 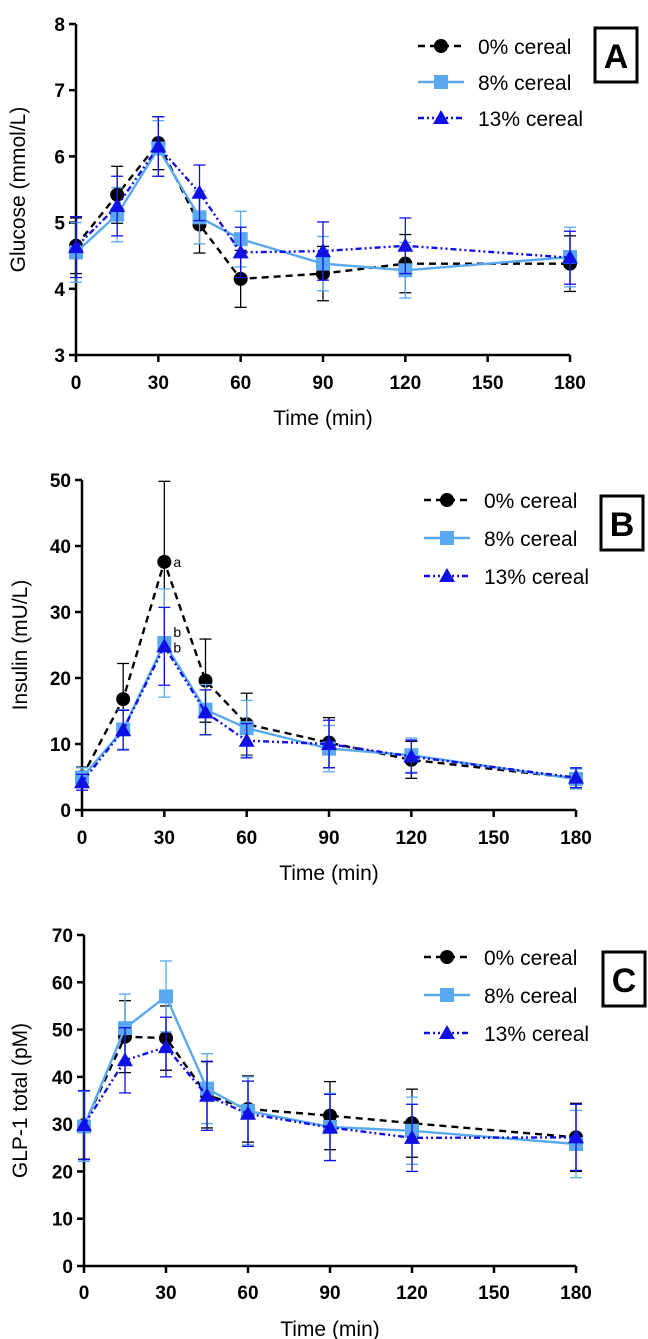 What do you see at coordinates (60, 481) in the screenshot?
I see `y-tick-label: 50` at bounding box center [60, 481].